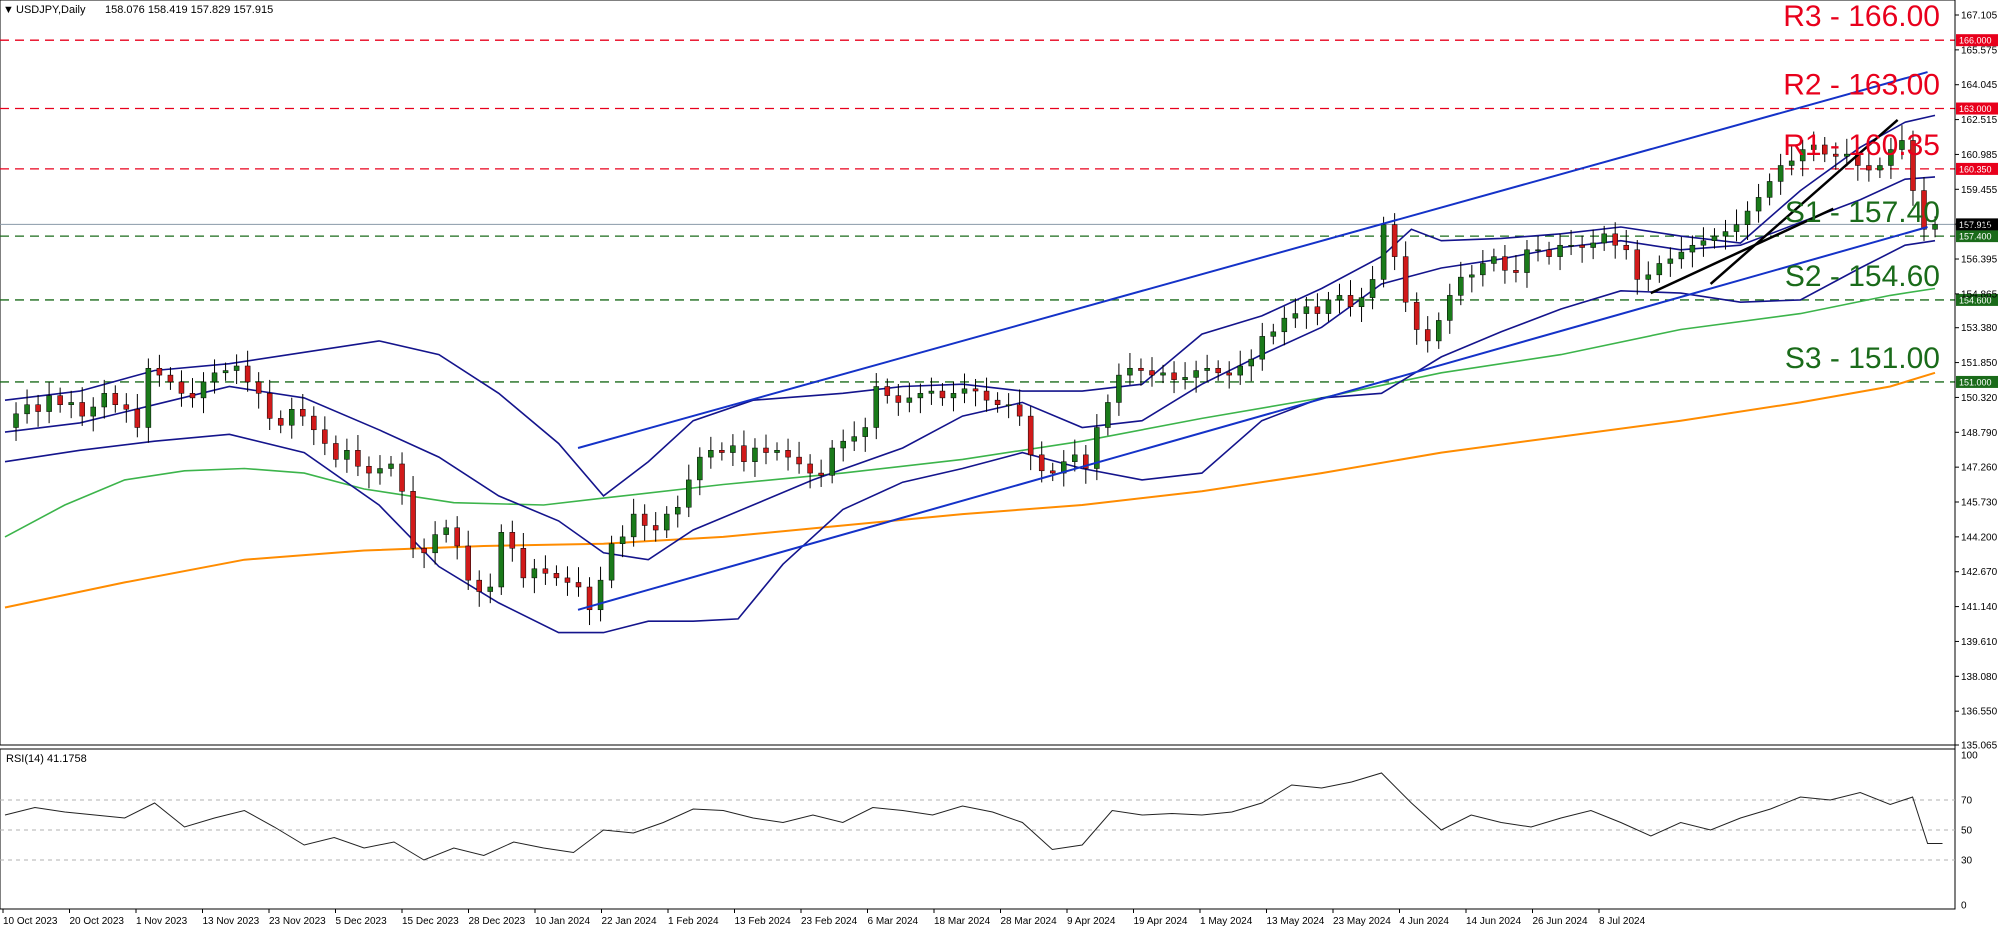 The width and height of the screenshot is (2000, 927). What do you see at coordinates (1362, 921) in the screenshot?
I see `x-tick-label: 23 May 2024` at bounding box center [1362, 921].